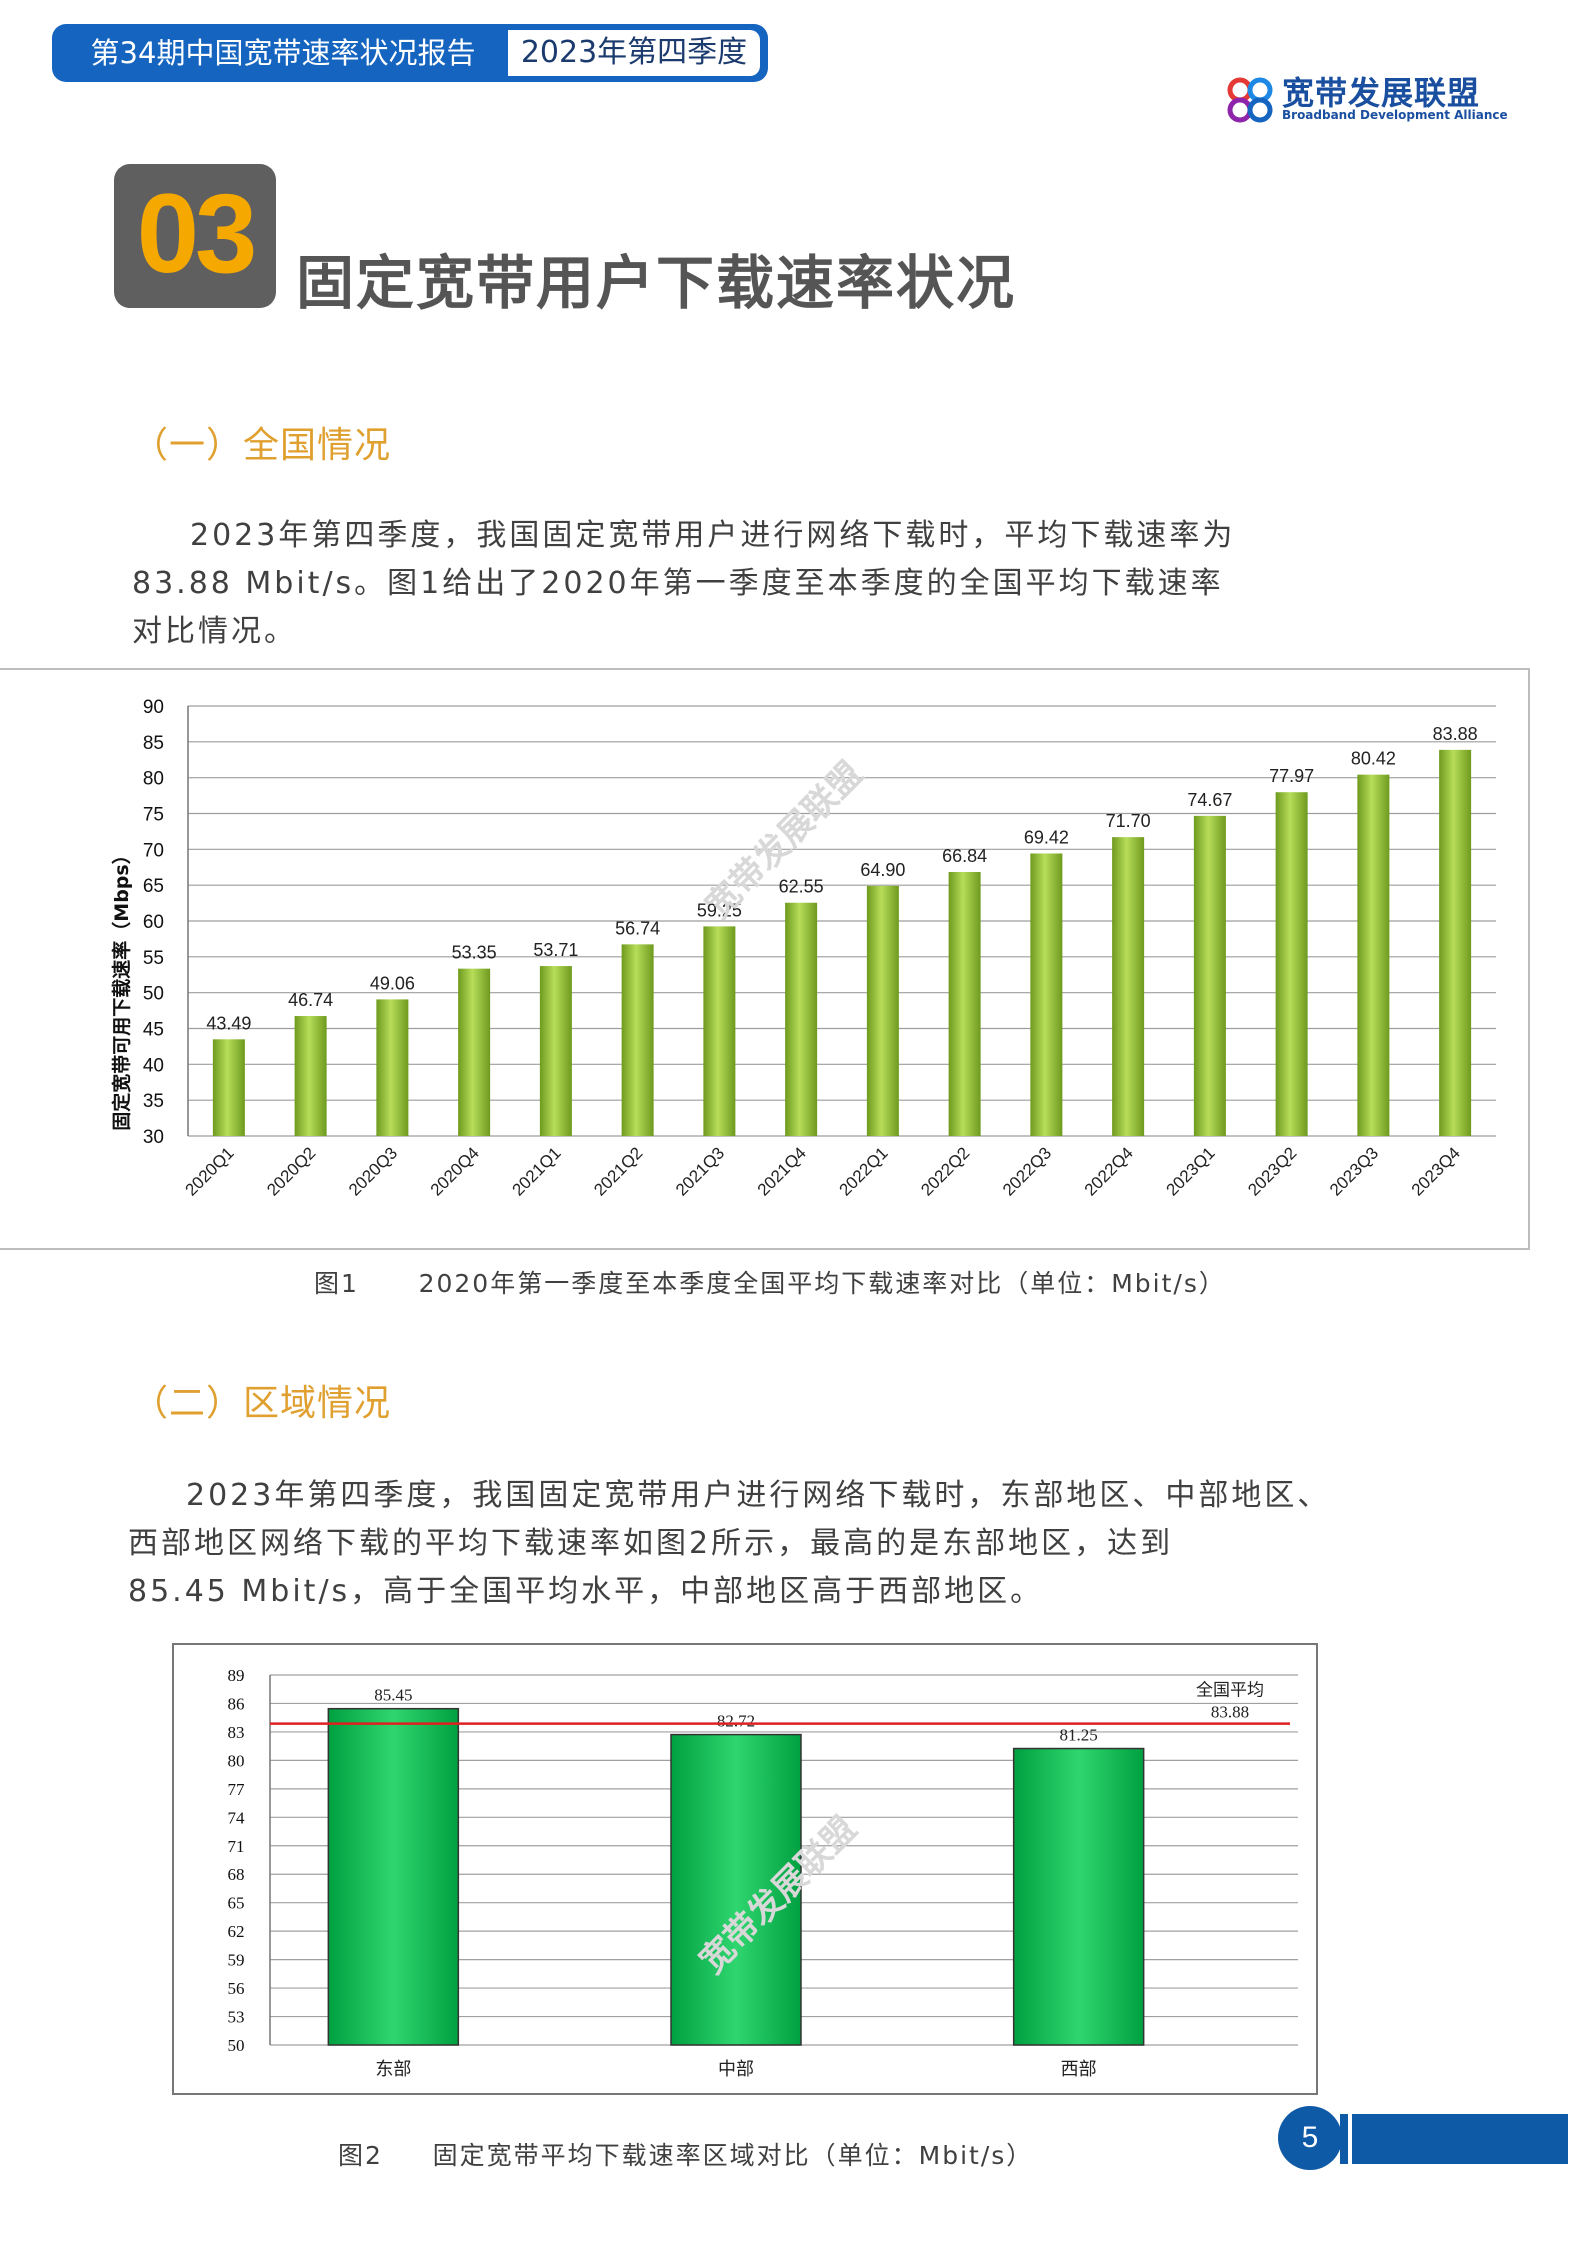  I want to click on chart2-x-tick-label: 西部, so click(1079, 2069).